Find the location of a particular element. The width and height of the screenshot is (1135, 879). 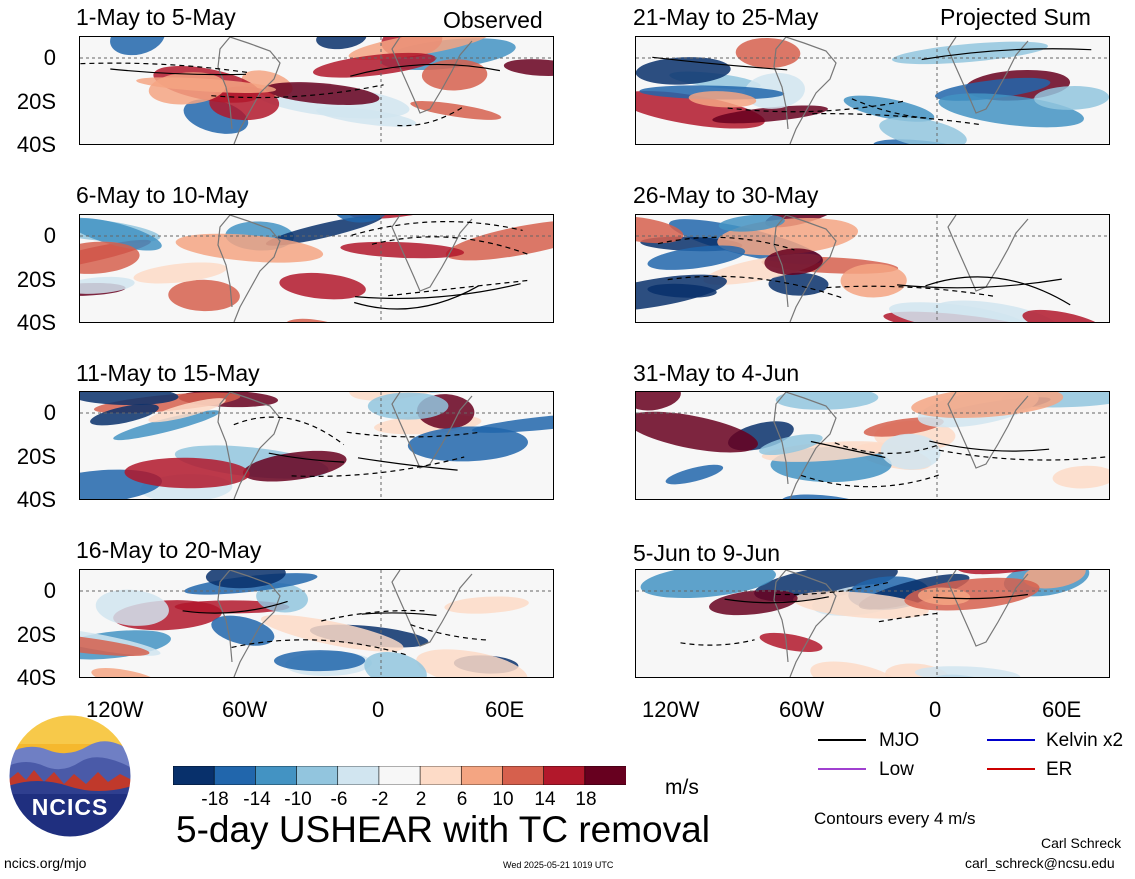

panel-tag-observed: Observed is located at coordinates (493, 20).